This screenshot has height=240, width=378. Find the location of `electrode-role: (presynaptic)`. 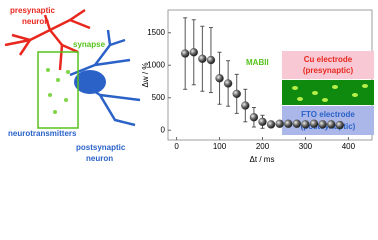

electrode-role: (presynaptic) is located at coordinates (328, 70).